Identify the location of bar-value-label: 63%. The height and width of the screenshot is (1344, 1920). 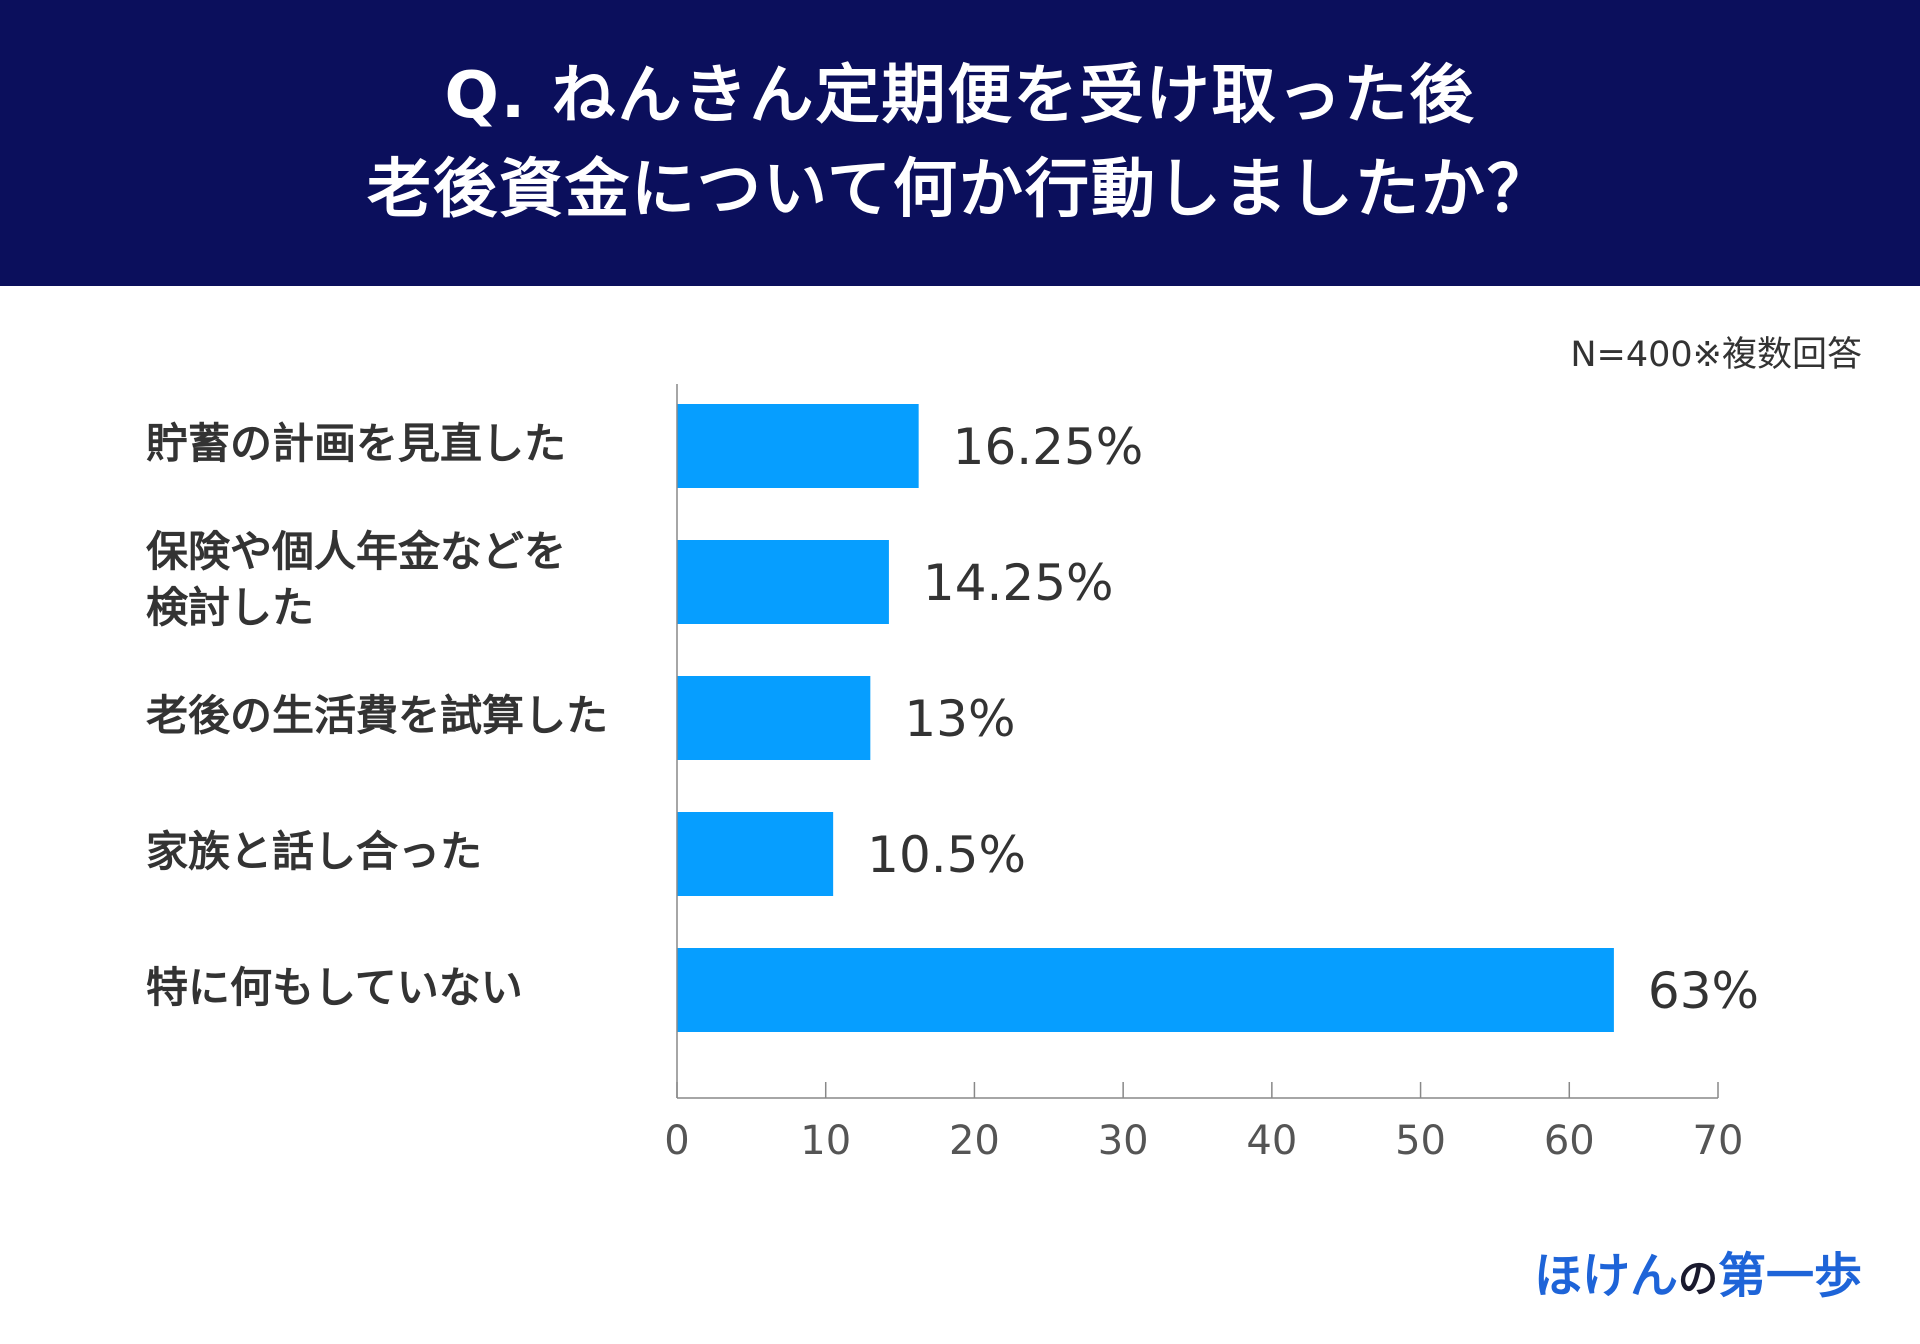
(1703, 991).